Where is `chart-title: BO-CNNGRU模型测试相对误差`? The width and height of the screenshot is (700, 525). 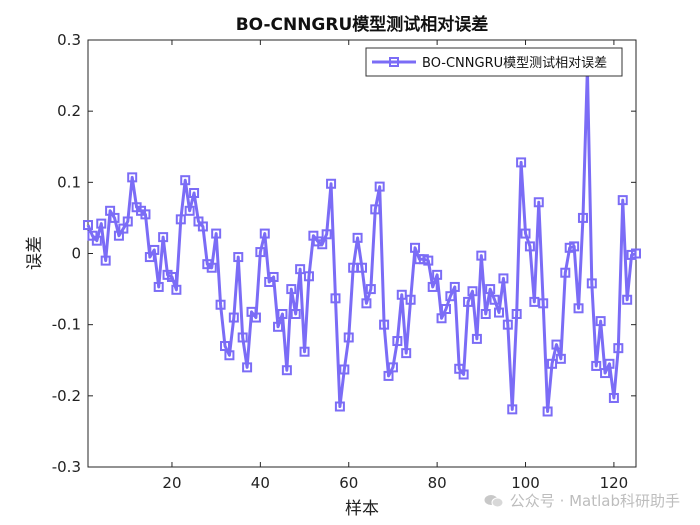 chart-title: BO-CNNGRU模型测试相对误差 is located at coordinates (362, 24).